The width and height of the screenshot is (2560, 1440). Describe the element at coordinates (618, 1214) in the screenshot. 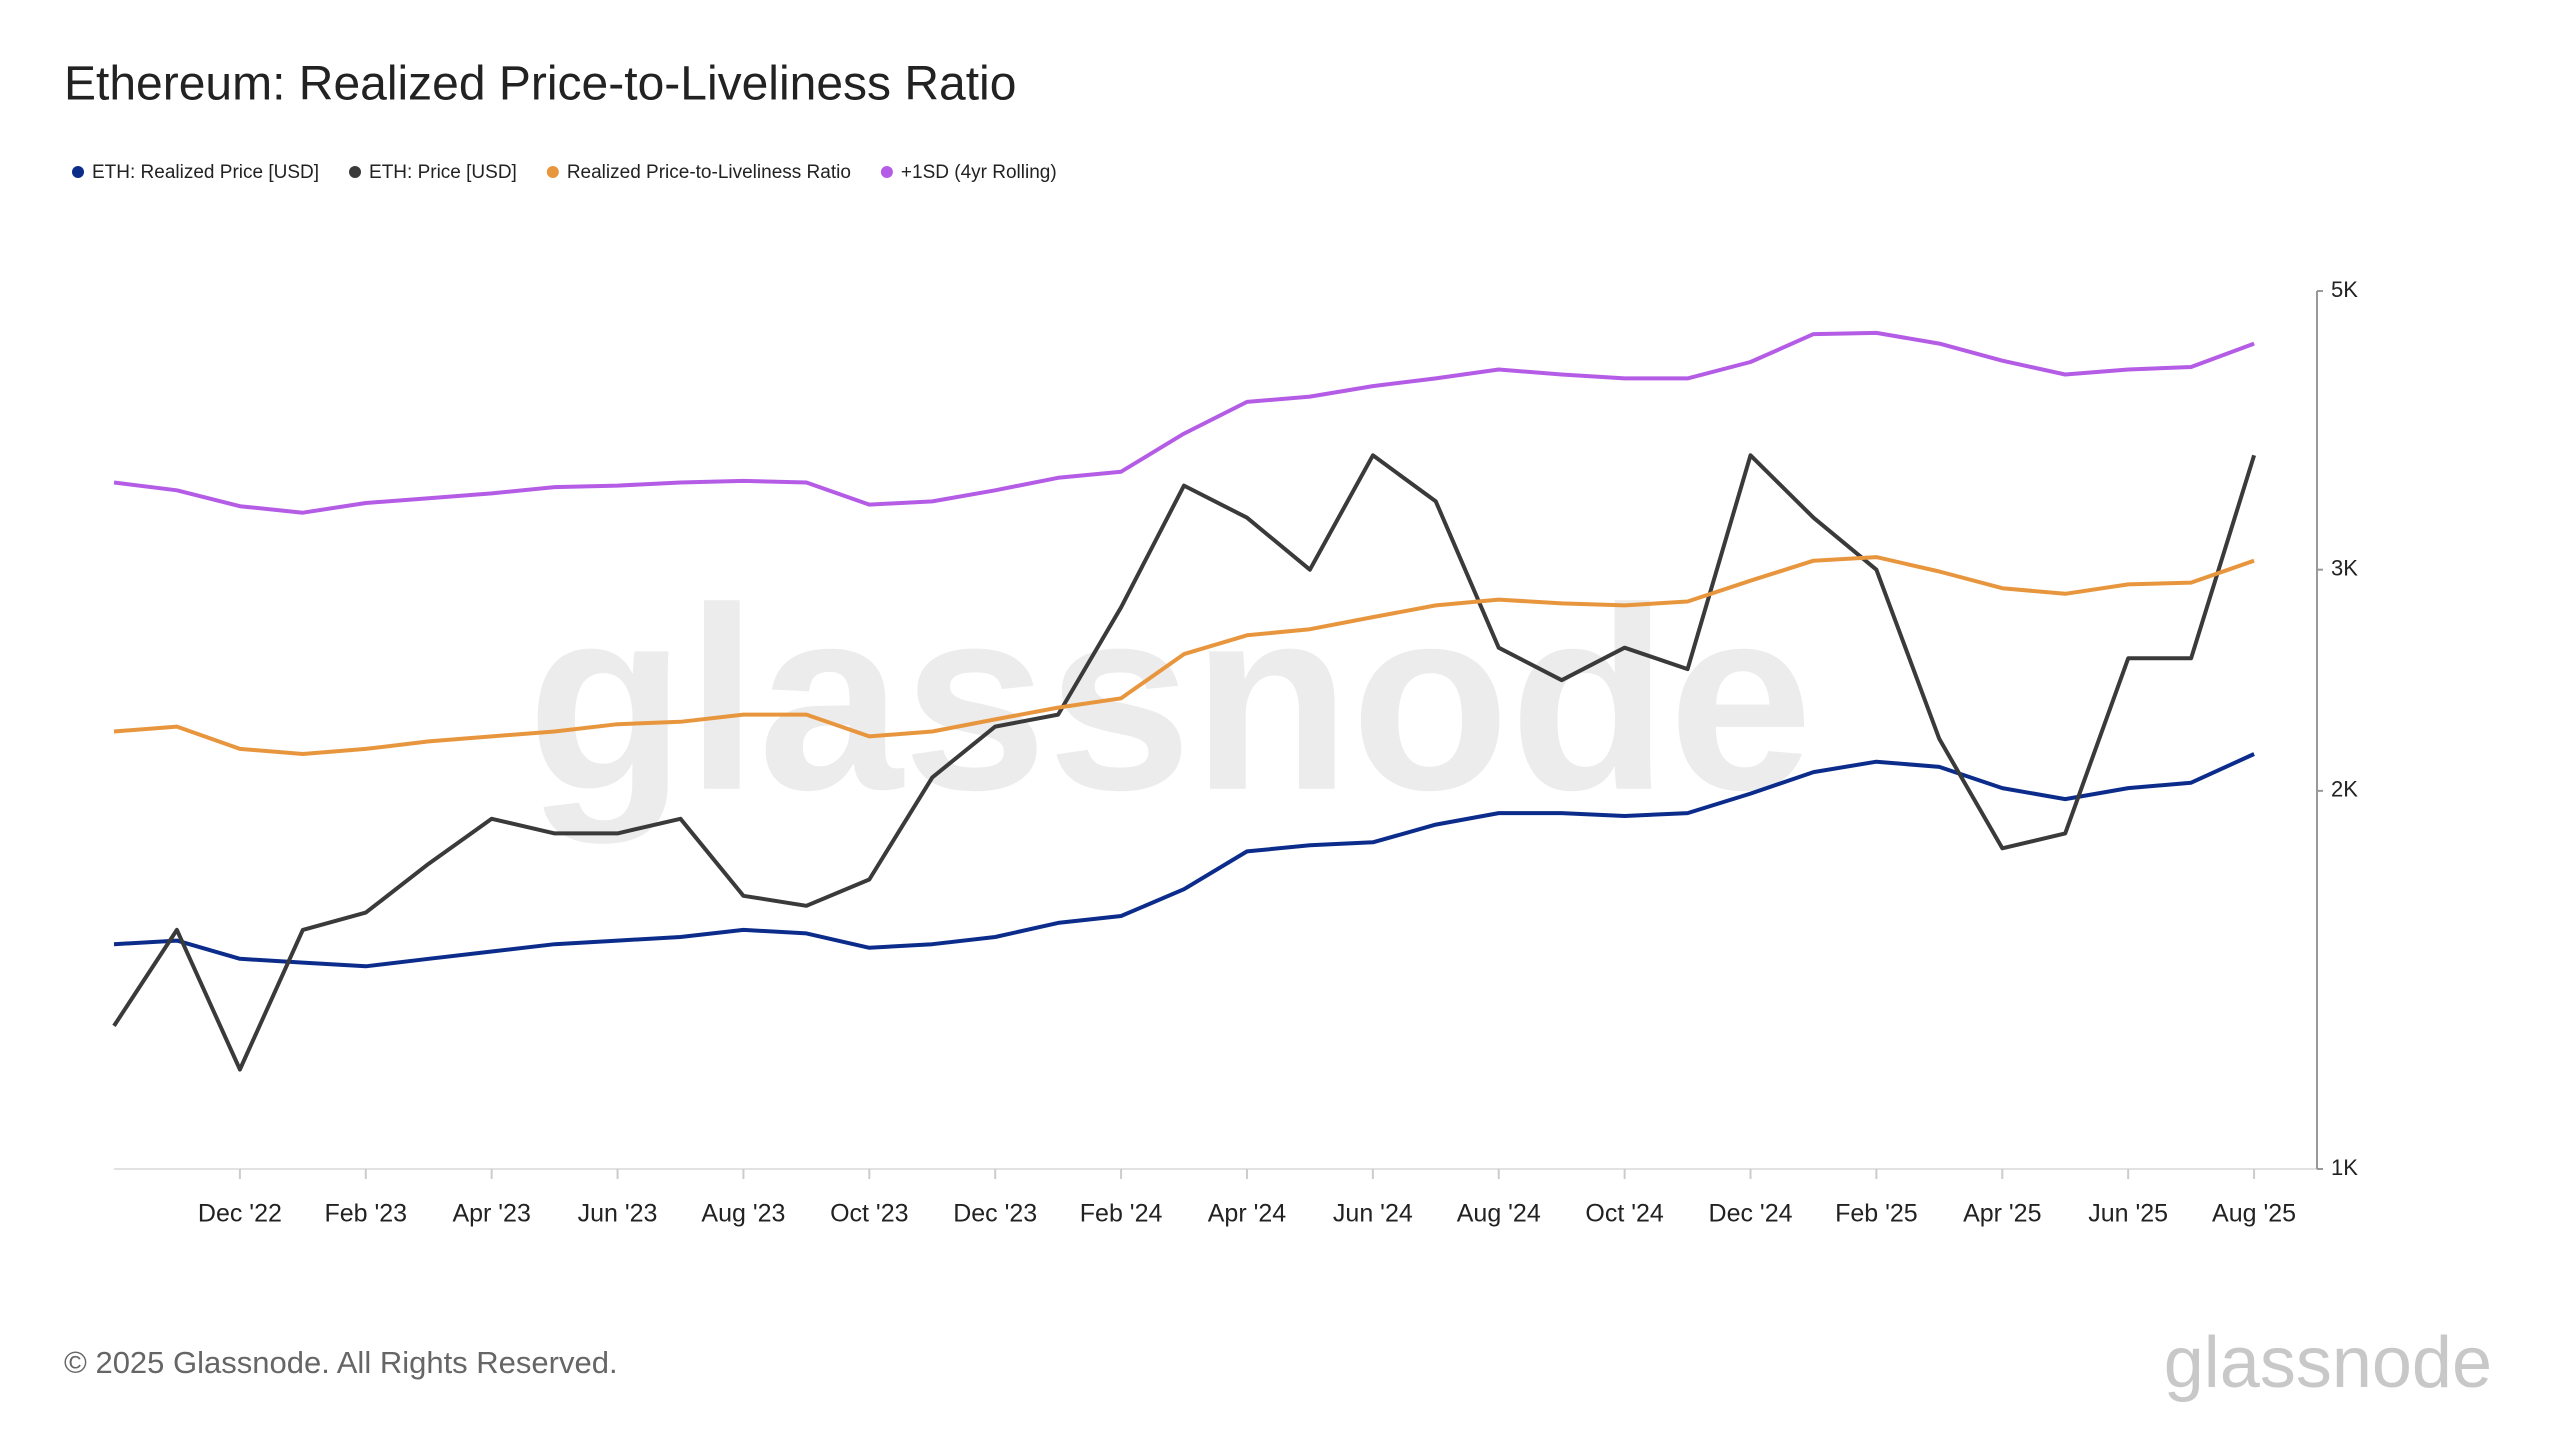

I see `x-tick-label: Jun '23` at that location.